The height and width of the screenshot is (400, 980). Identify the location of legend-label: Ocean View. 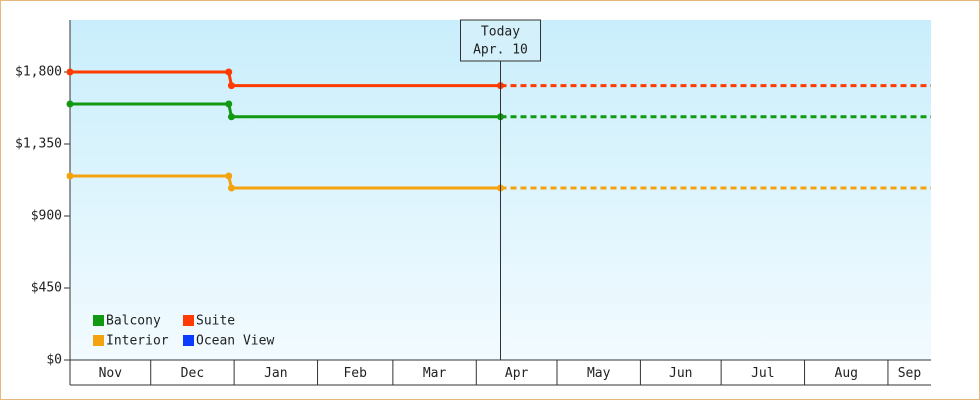
(235, 341).